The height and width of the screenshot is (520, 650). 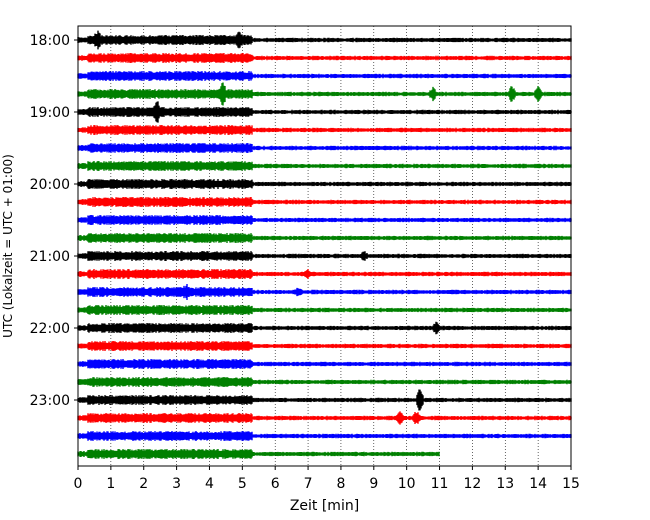 I want to click on y-tick-label: 22:00, so click(x=50, y=329).